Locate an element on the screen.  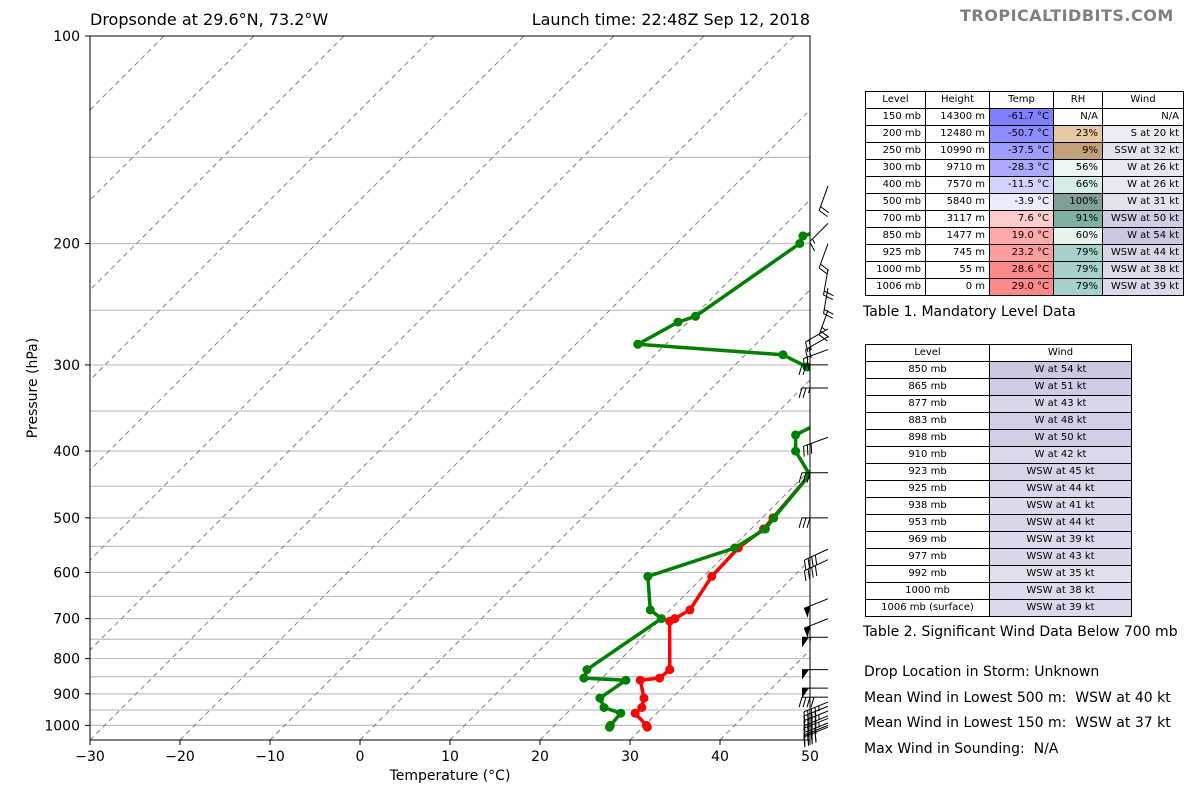
wind-cell: W at 31 kt is located at coordinates (1143, 202).